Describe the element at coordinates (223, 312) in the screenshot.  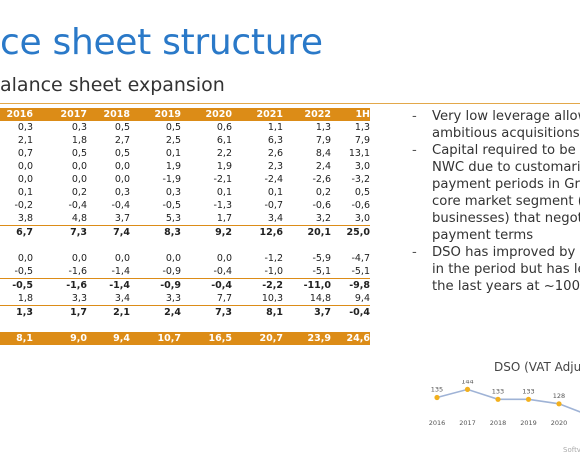
I see `table-cell: 7,3` at that location.